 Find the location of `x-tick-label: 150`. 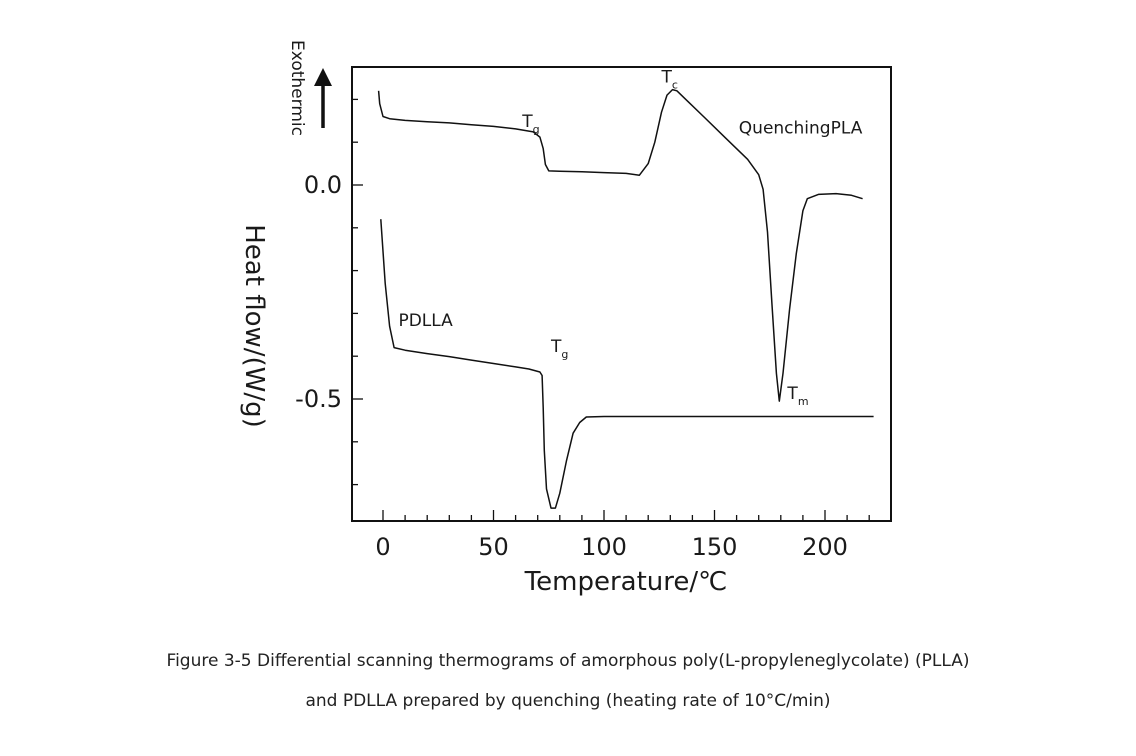

x-tick-label: 150 is located at coordinates (715, 547).